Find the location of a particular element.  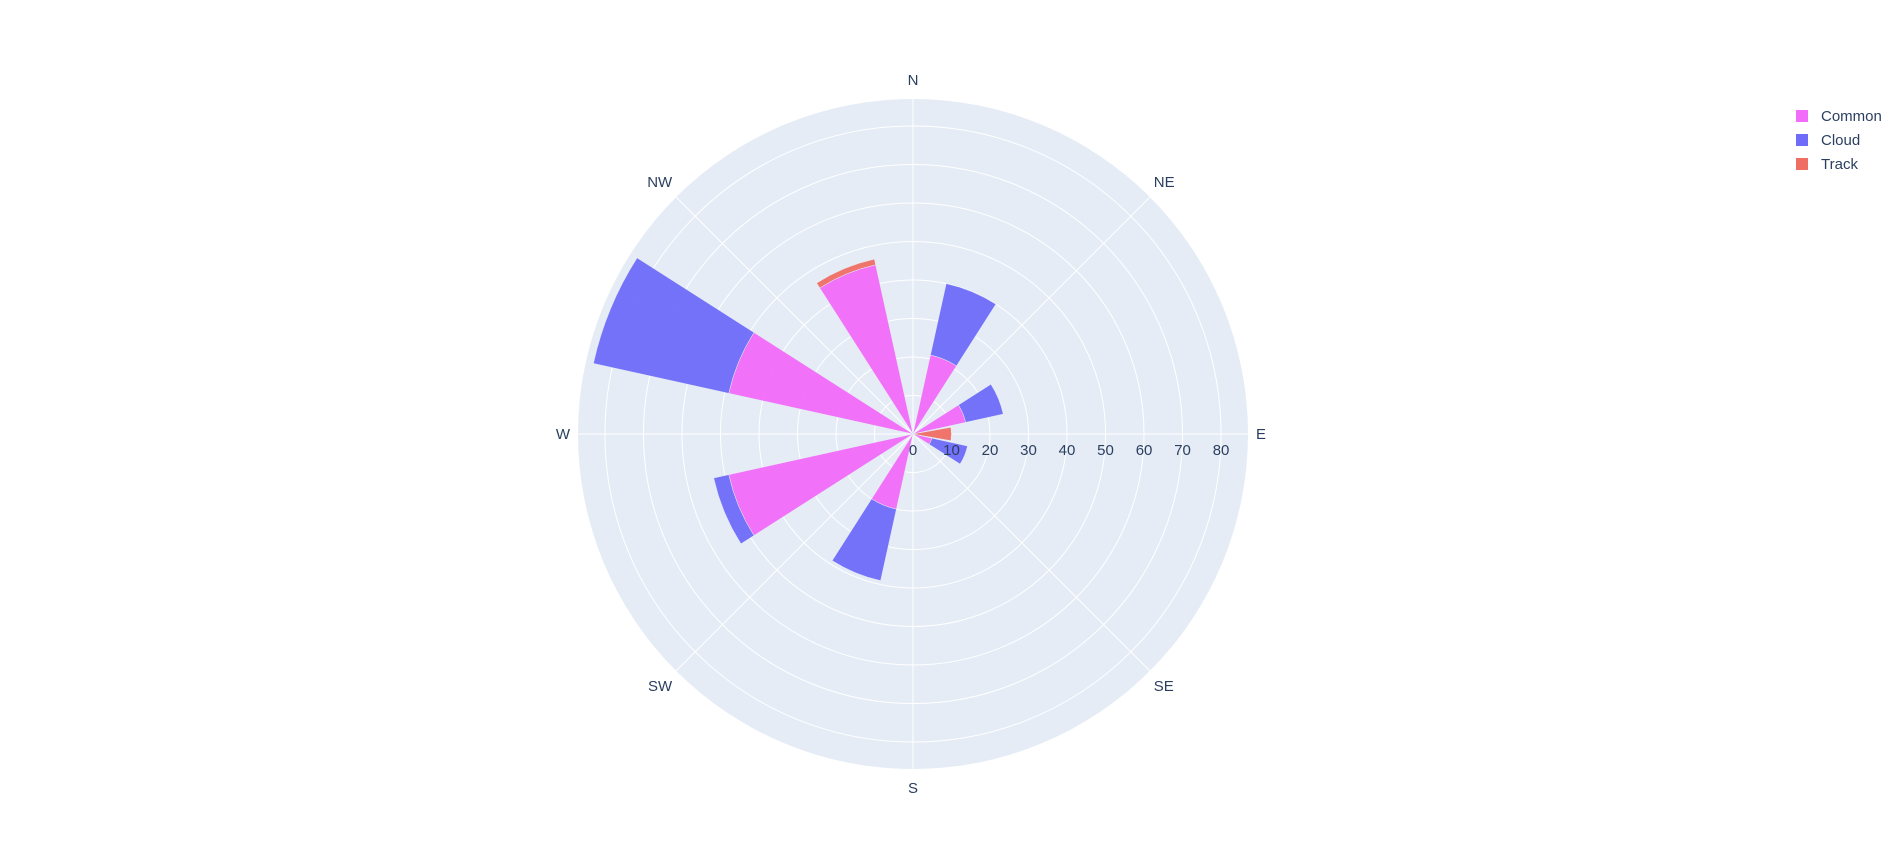

legend-item-common: Common is located at coordinates (1839, 116).